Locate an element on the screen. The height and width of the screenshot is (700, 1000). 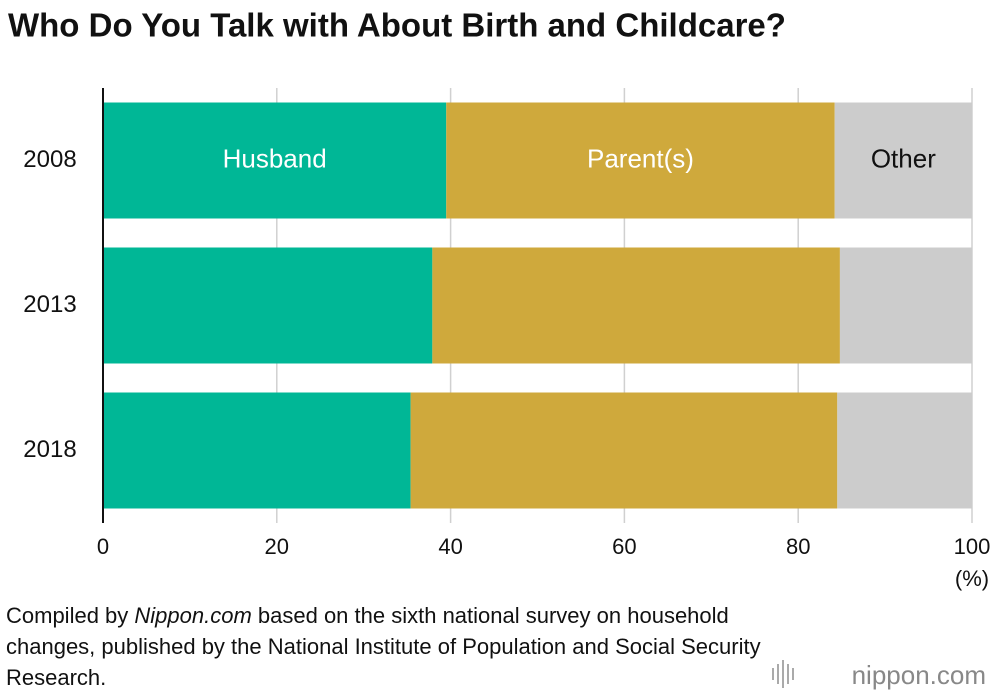
x-tick-label: 80 is located at coordinates (798, 546).